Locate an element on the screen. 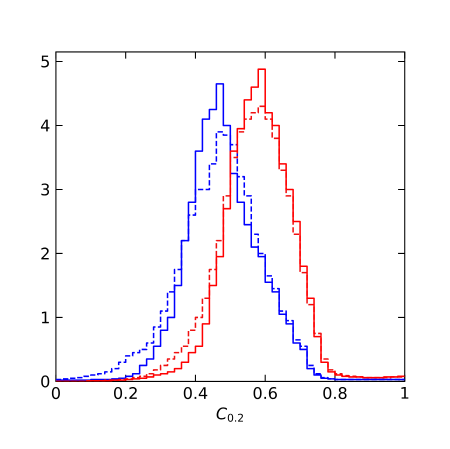  x-tick-label: 1 is located at coordinates (404, 392).